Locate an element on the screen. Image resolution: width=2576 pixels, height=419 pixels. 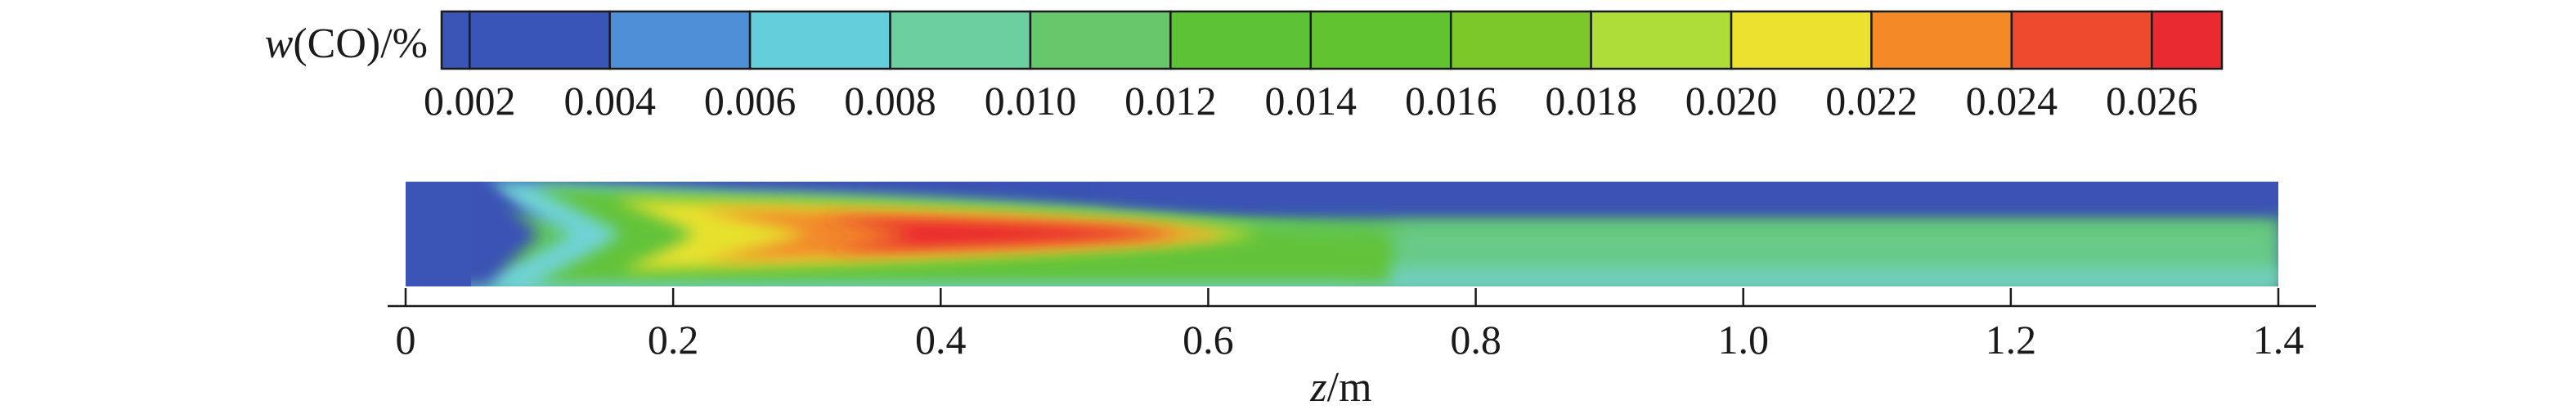
colorbar-tick-label: 0.016 is located at coordinates (1451, 101).